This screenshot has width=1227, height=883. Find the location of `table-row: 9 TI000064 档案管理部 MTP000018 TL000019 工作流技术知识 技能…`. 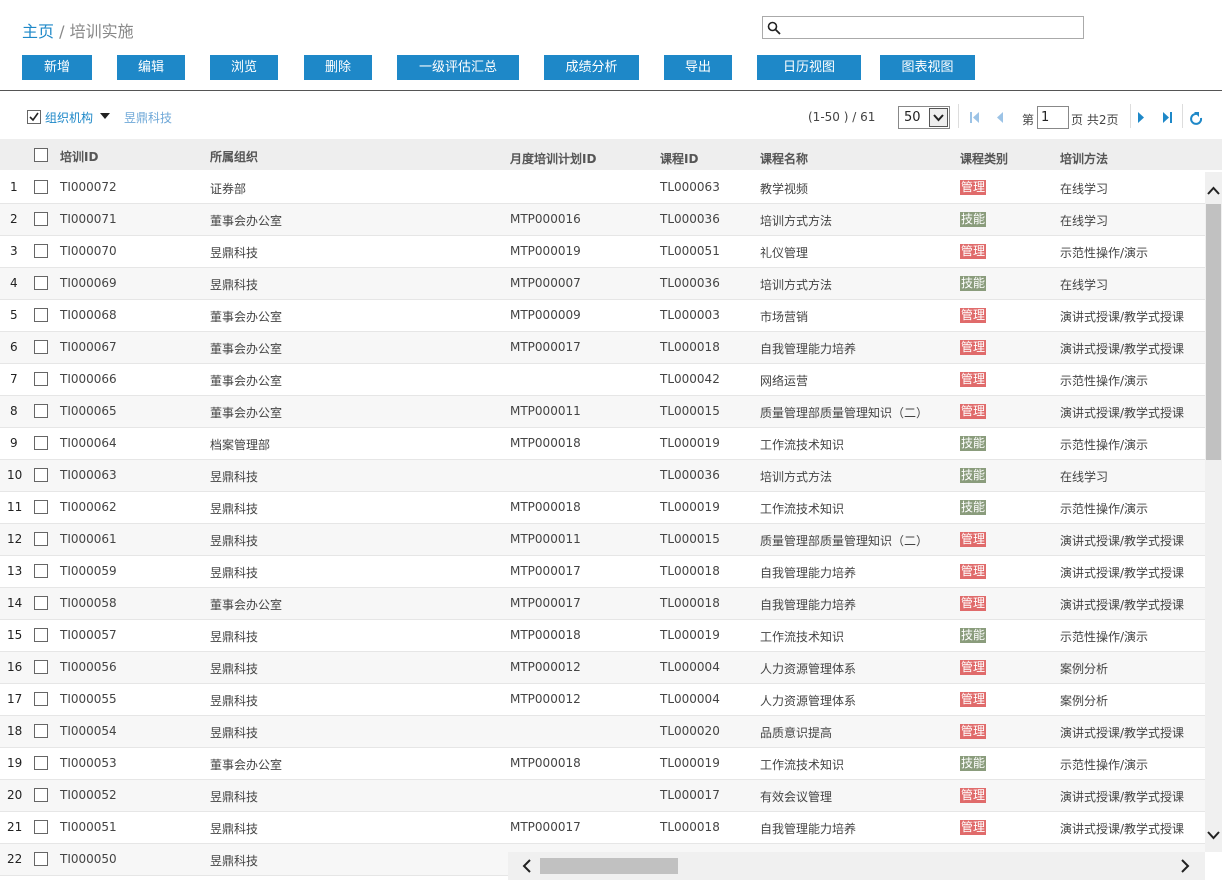

table-row: 9 TI000064 档案管理部 MTP000018 TL000019 工作流技术知识 技能… is located at coordinates (602, 444).